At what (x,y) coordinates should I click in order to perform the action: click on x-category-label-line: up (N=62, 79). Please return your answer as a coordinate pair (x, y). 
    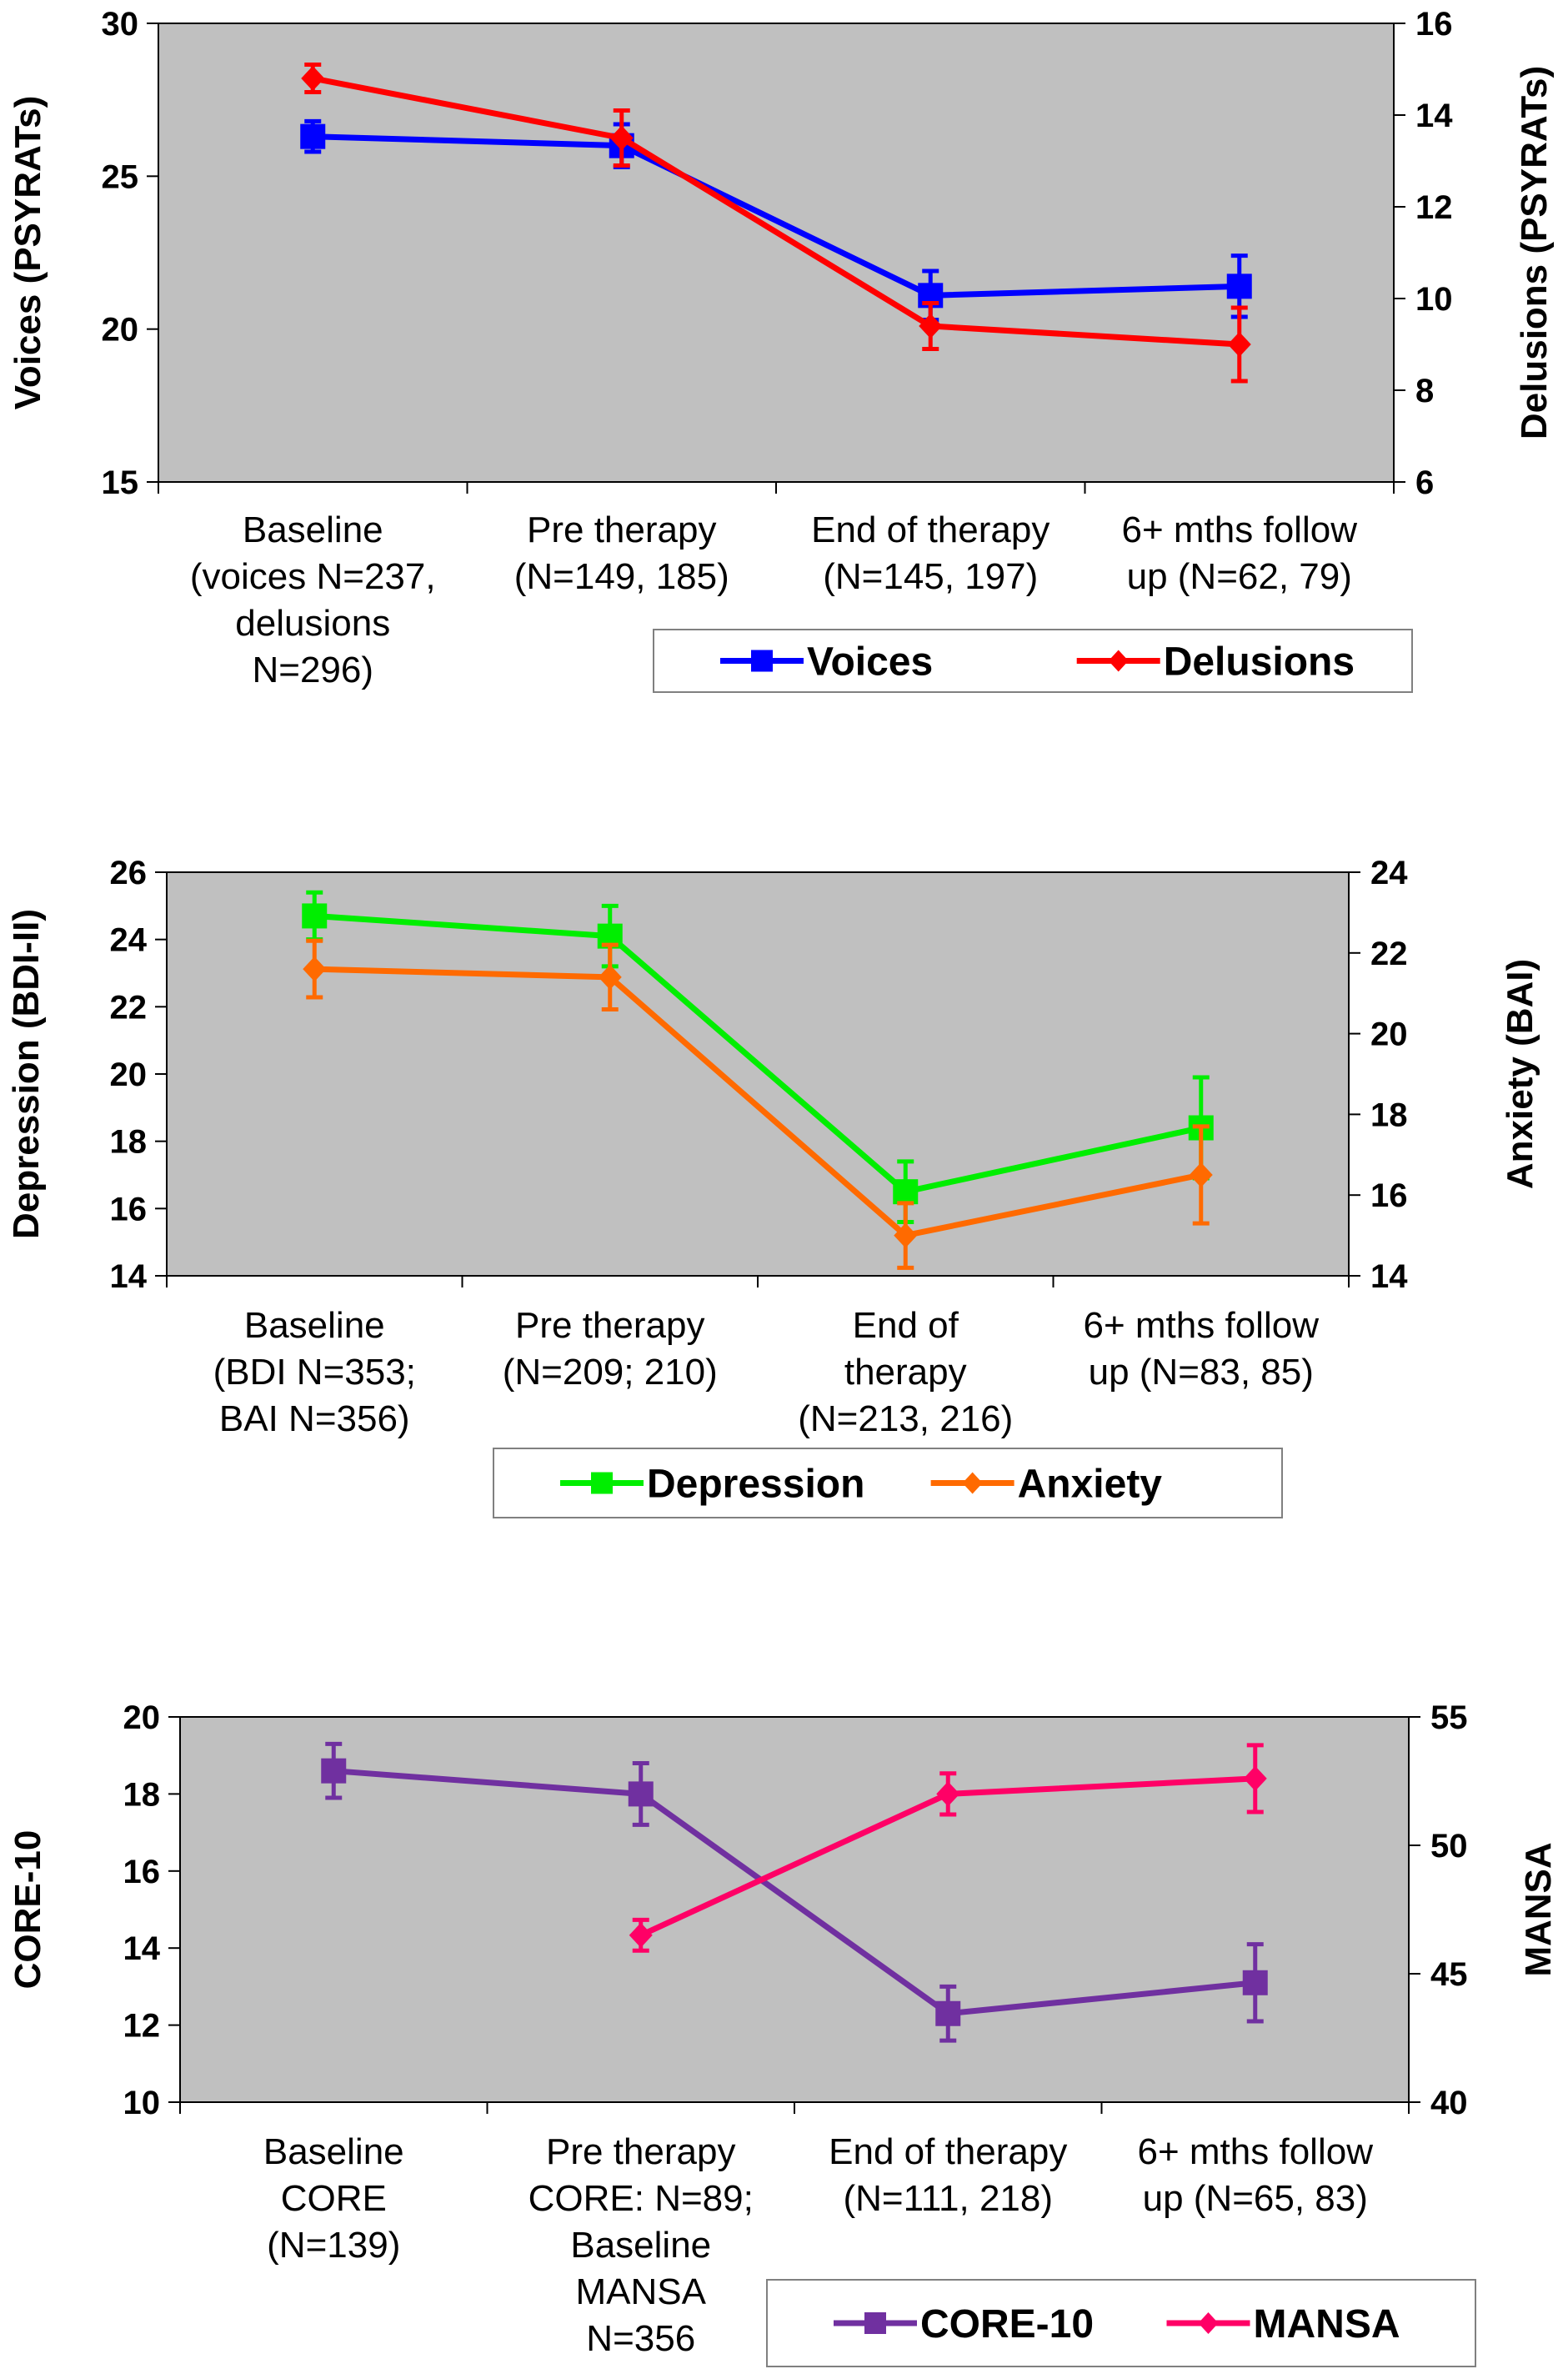
    Looking at the image, I should click on (1239, 576).